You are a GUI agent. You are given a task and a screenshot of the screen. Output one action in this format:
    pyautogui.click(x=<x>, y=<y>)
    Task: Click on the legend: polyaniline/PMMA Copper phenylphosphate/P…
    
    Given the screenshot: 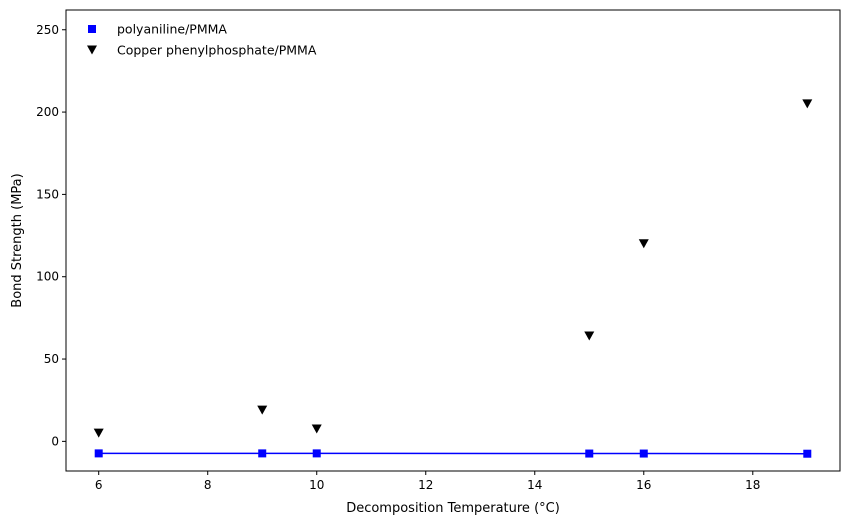 What is the action you would take?
    pyautogui.click(x=202, y=40)
    